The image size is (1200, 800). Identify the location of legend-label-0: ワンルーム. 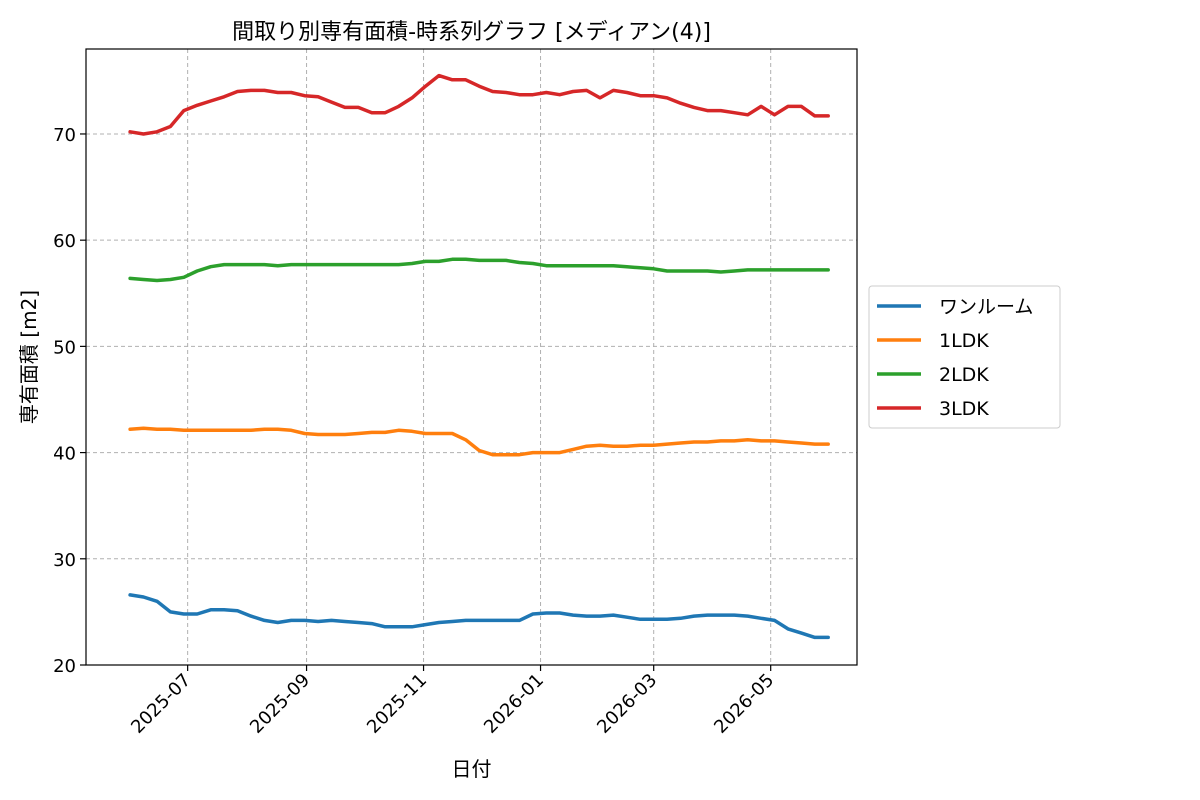
(986, 307).